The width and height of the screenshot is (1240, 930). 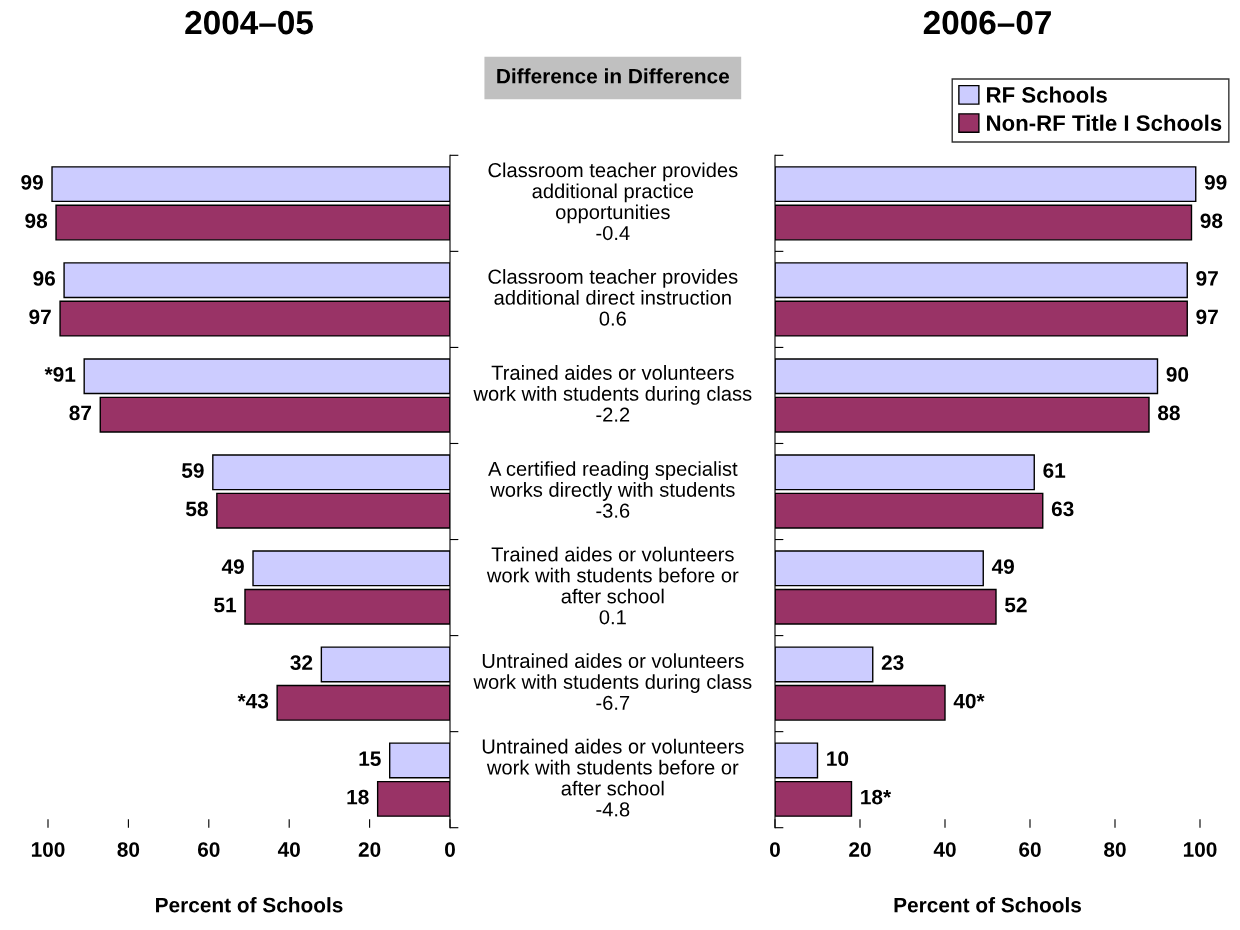 I want to click on text: Difference in Difference, so click(x=613, y=76).